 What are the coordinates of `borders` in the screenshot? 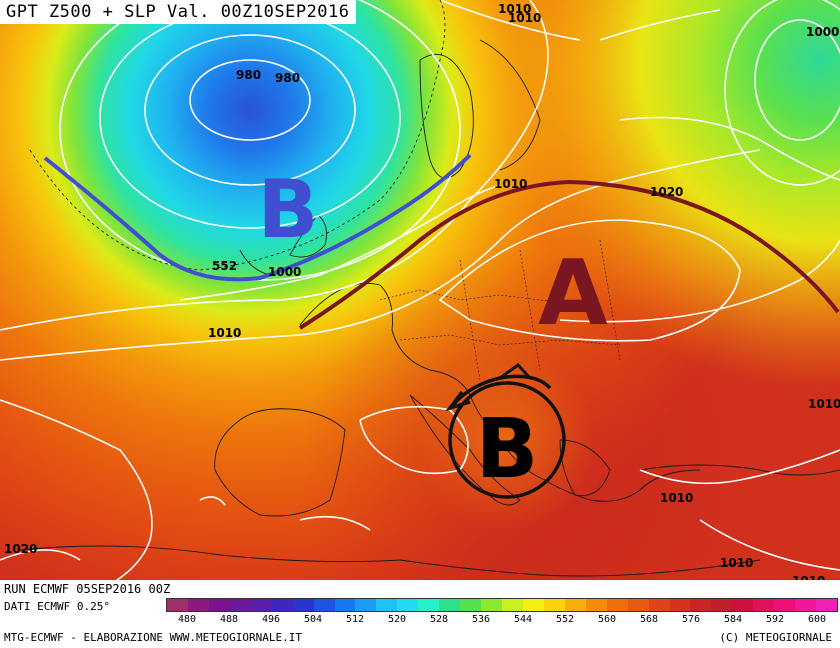 It's located at (500, 310).